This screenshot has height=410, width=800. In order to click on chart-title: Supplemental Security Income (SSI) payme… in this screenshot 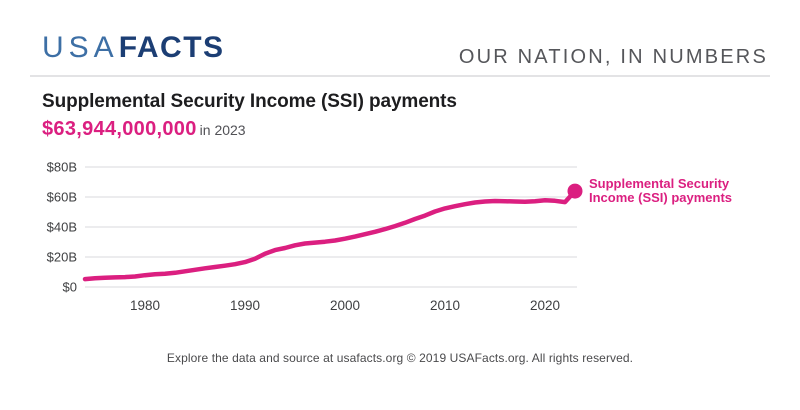, I will do `click(249, 101)`.